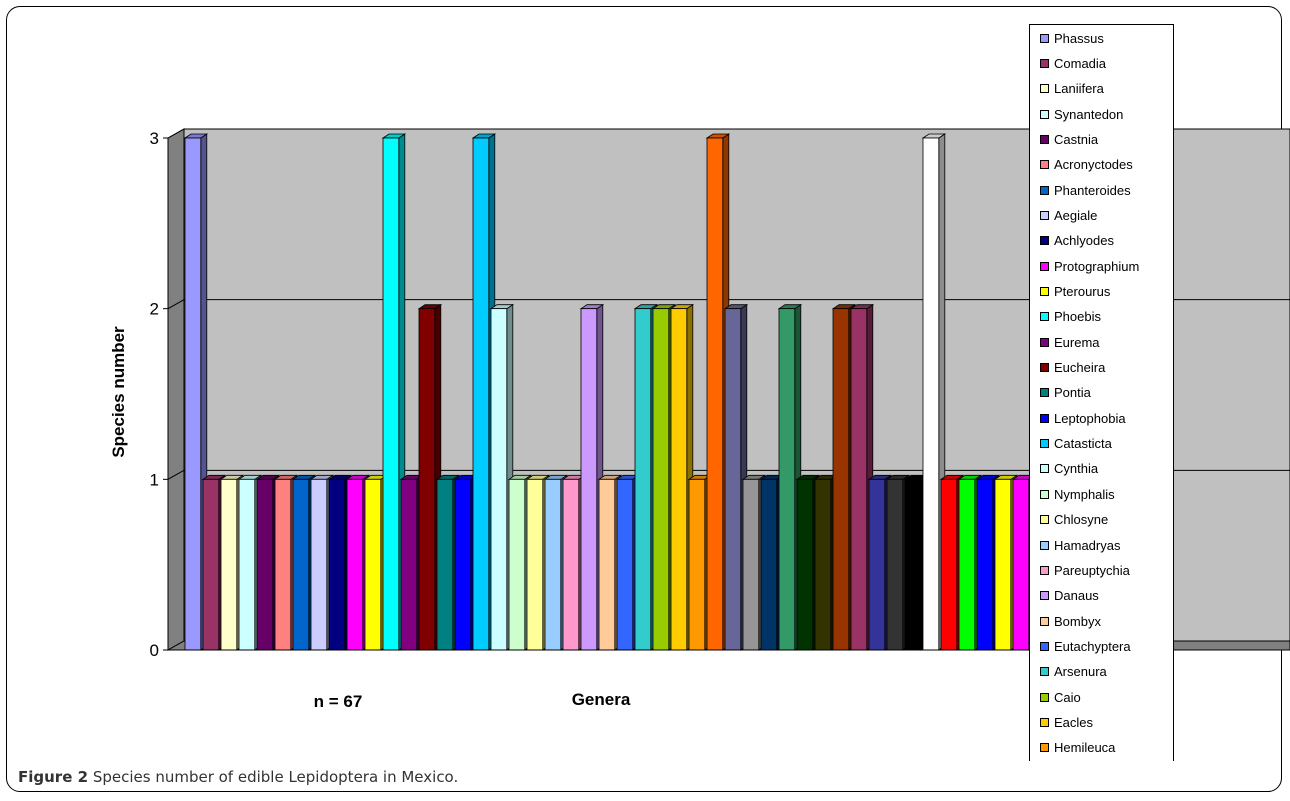  What do you see at coordinates (1089, 114) in the screenshot?
I see `legend-label: Synantedon` at bounding box center [1089, 114].